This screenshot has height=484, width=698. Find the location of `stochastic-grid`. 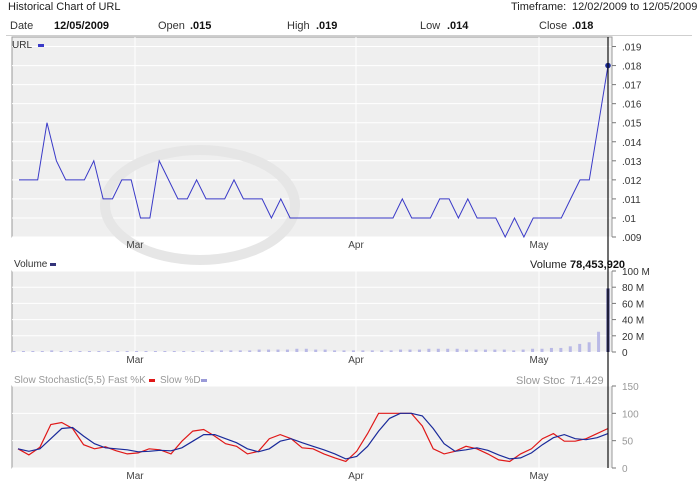

stochastic-grid is located at coordinates (312, 427).